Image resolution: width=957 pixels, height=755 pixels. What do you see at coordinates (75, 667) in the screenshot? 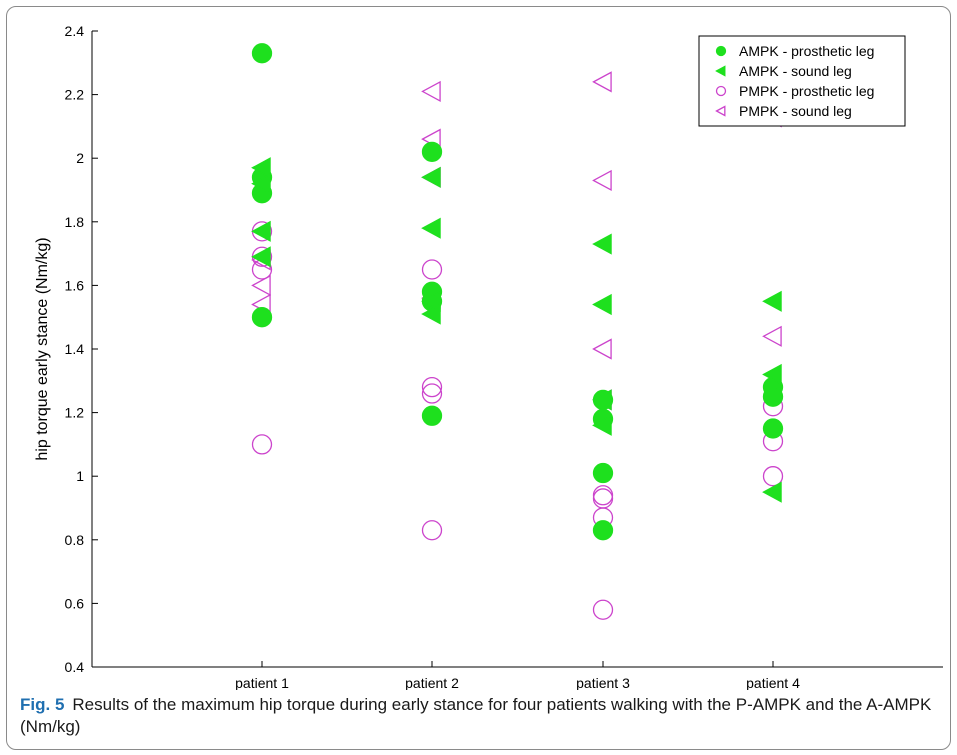
I see `y-tick-label: 0.4` at bounding box center [75, 667].